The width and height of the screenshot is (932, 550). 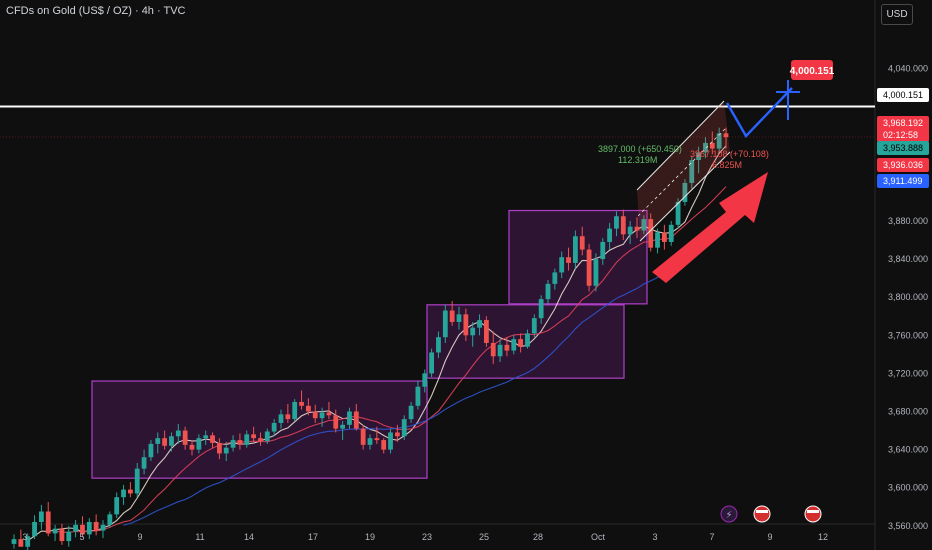 I want to click on y-tick-label: 3,640.000, so click(x=908, y=450).